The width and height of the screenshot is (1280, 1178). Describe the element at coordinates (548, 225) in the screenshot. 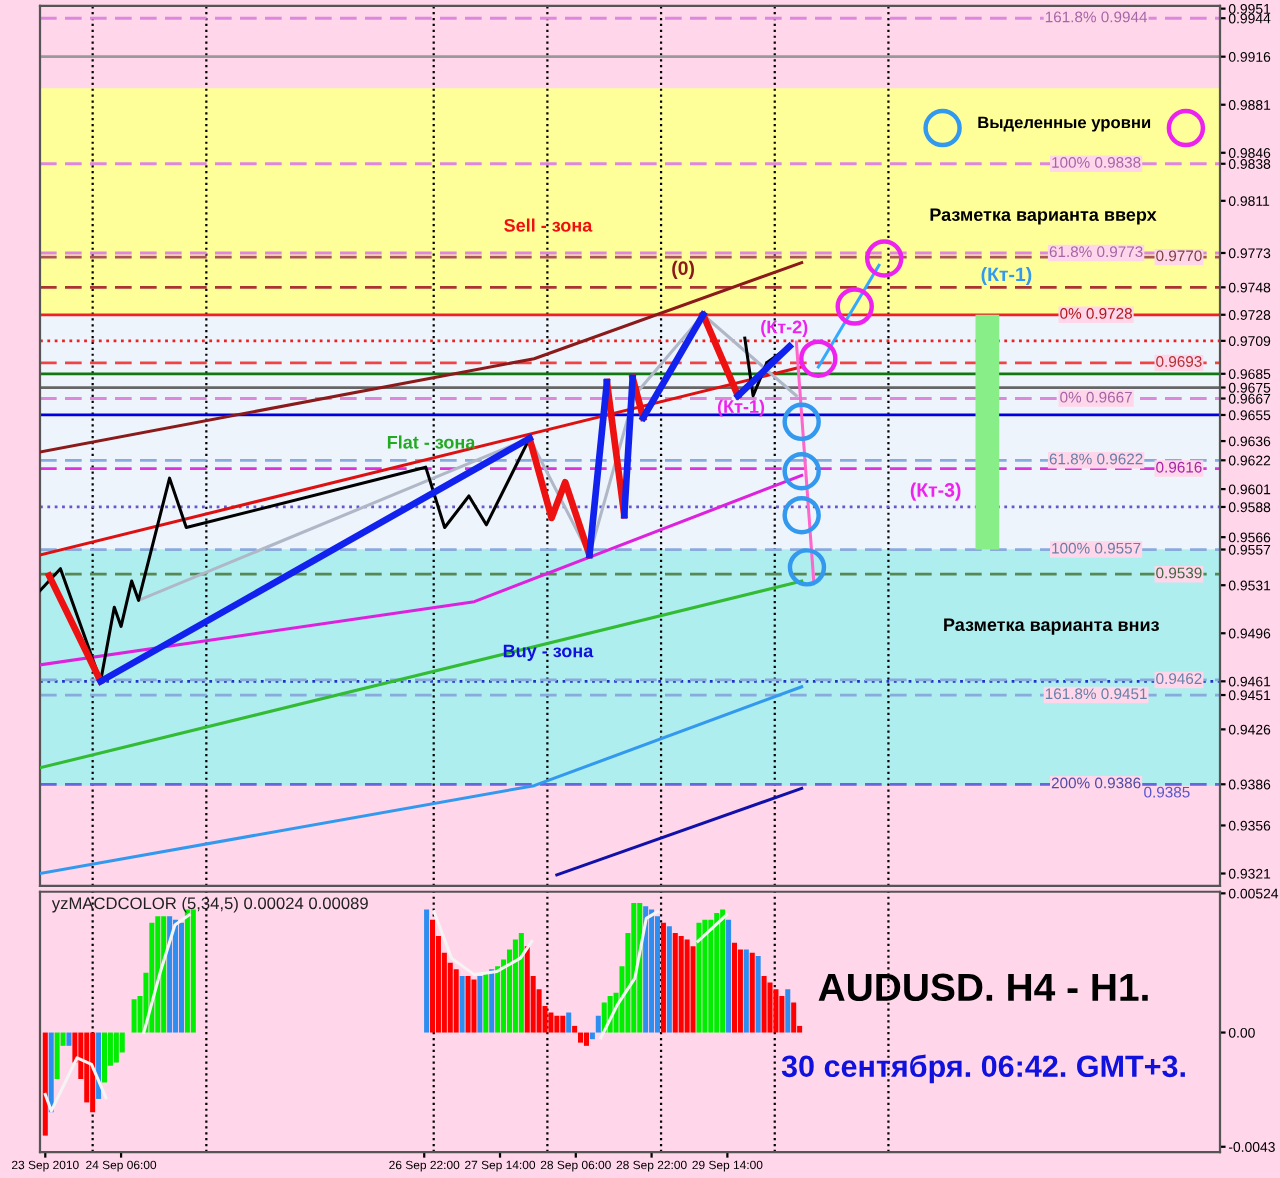

I see `annotation: Sell - зона` at that location.